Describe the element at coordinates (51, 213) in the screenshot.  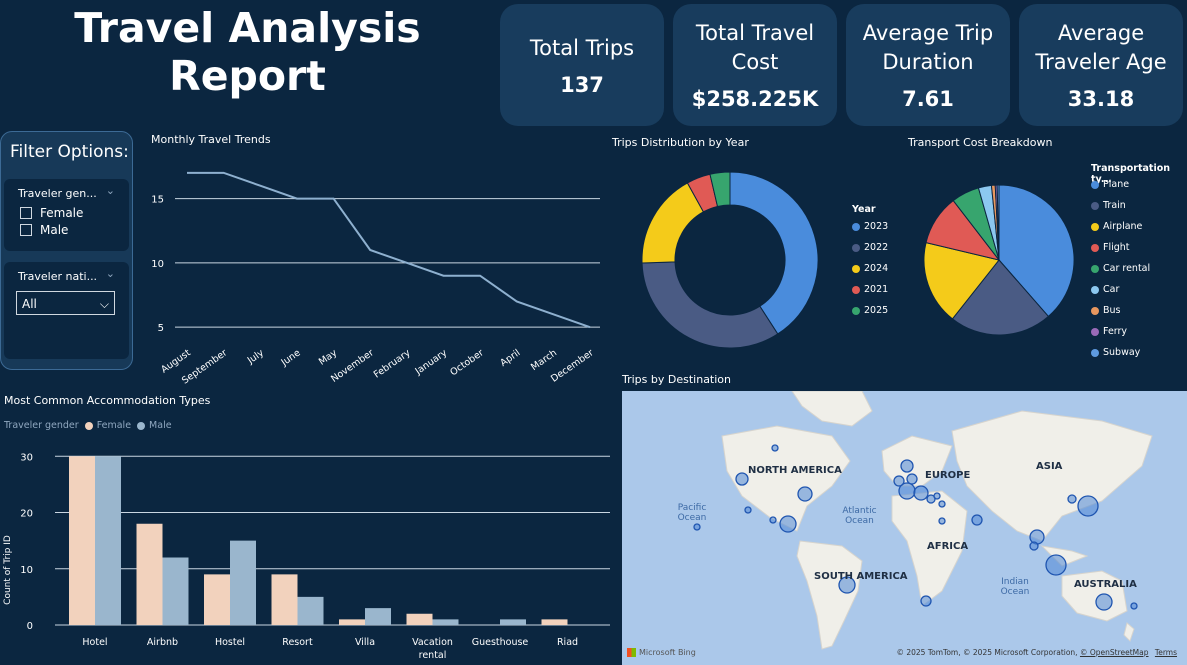
I see `checkbox-female: Female` at that location.